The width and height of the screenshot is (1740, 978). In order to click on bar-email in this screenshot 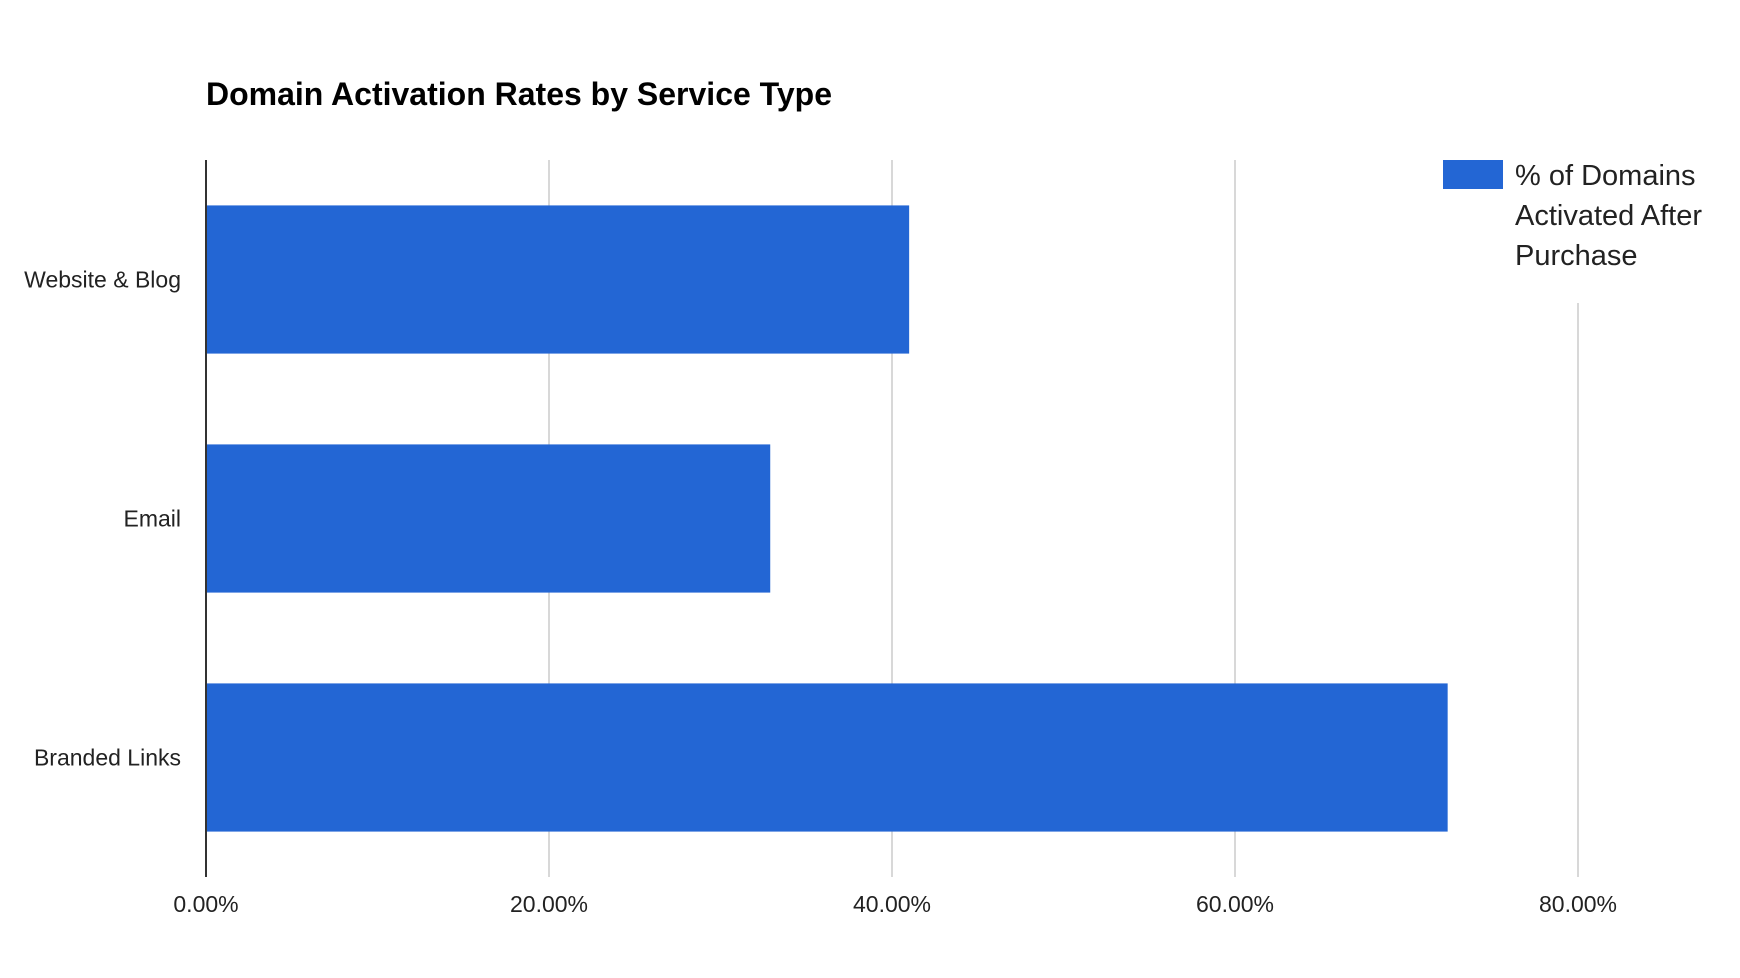, I will do `click(488, 518)`.